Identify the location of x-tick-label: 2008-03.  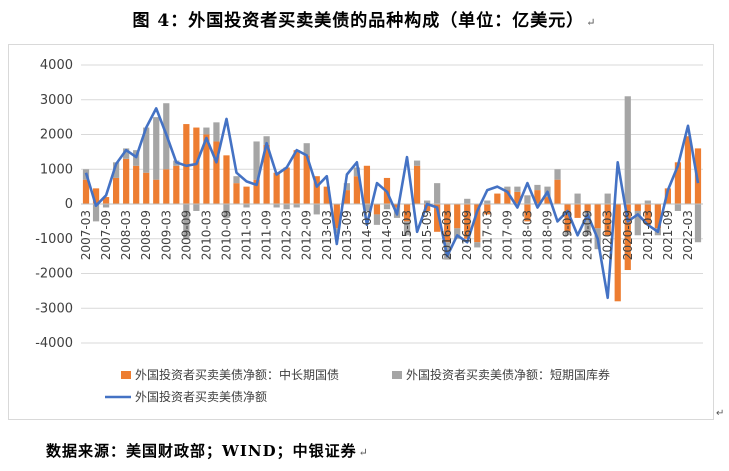
(126, 235).